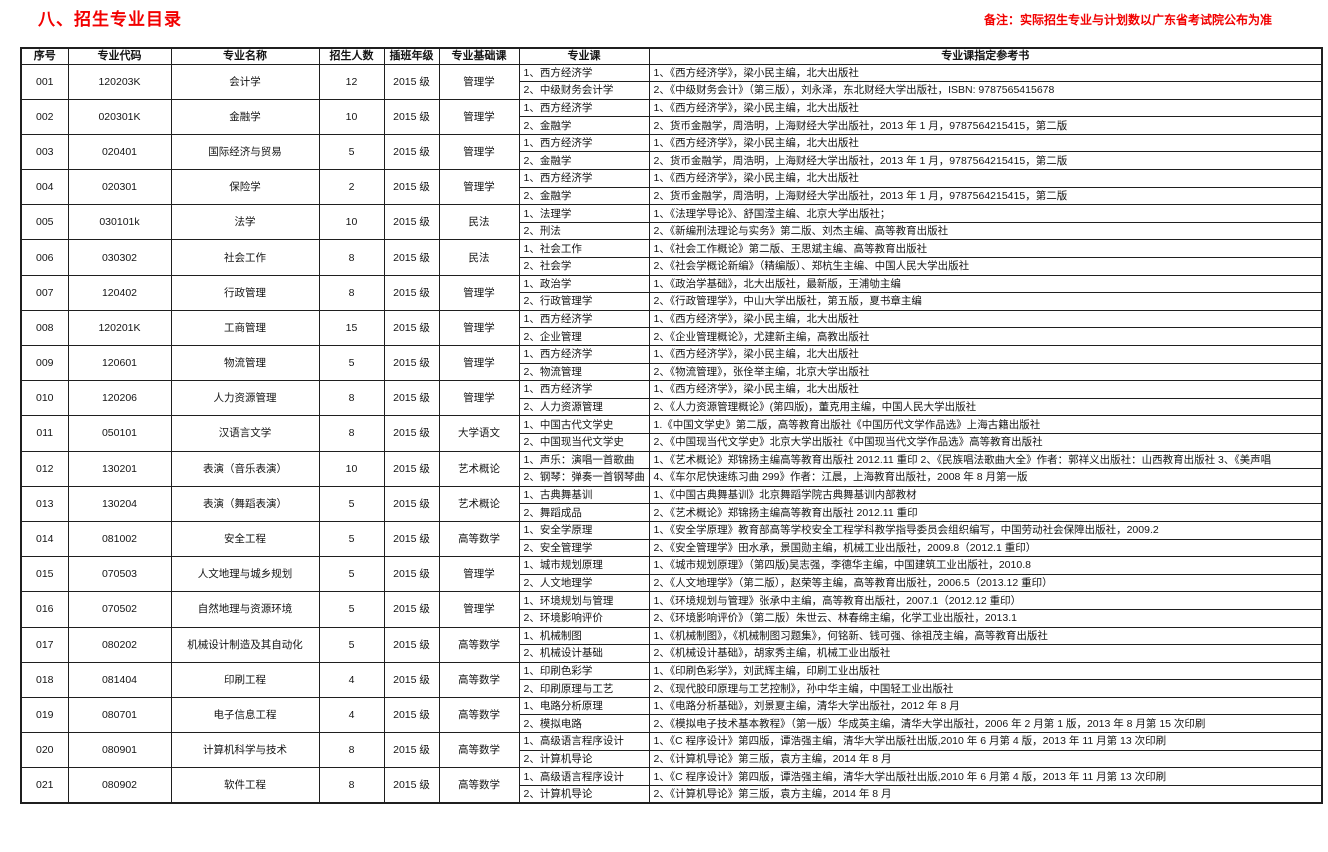 This screenshot has height=852, width=1328. I want to click on cell-enroll-count: 2, so click(351, 187).